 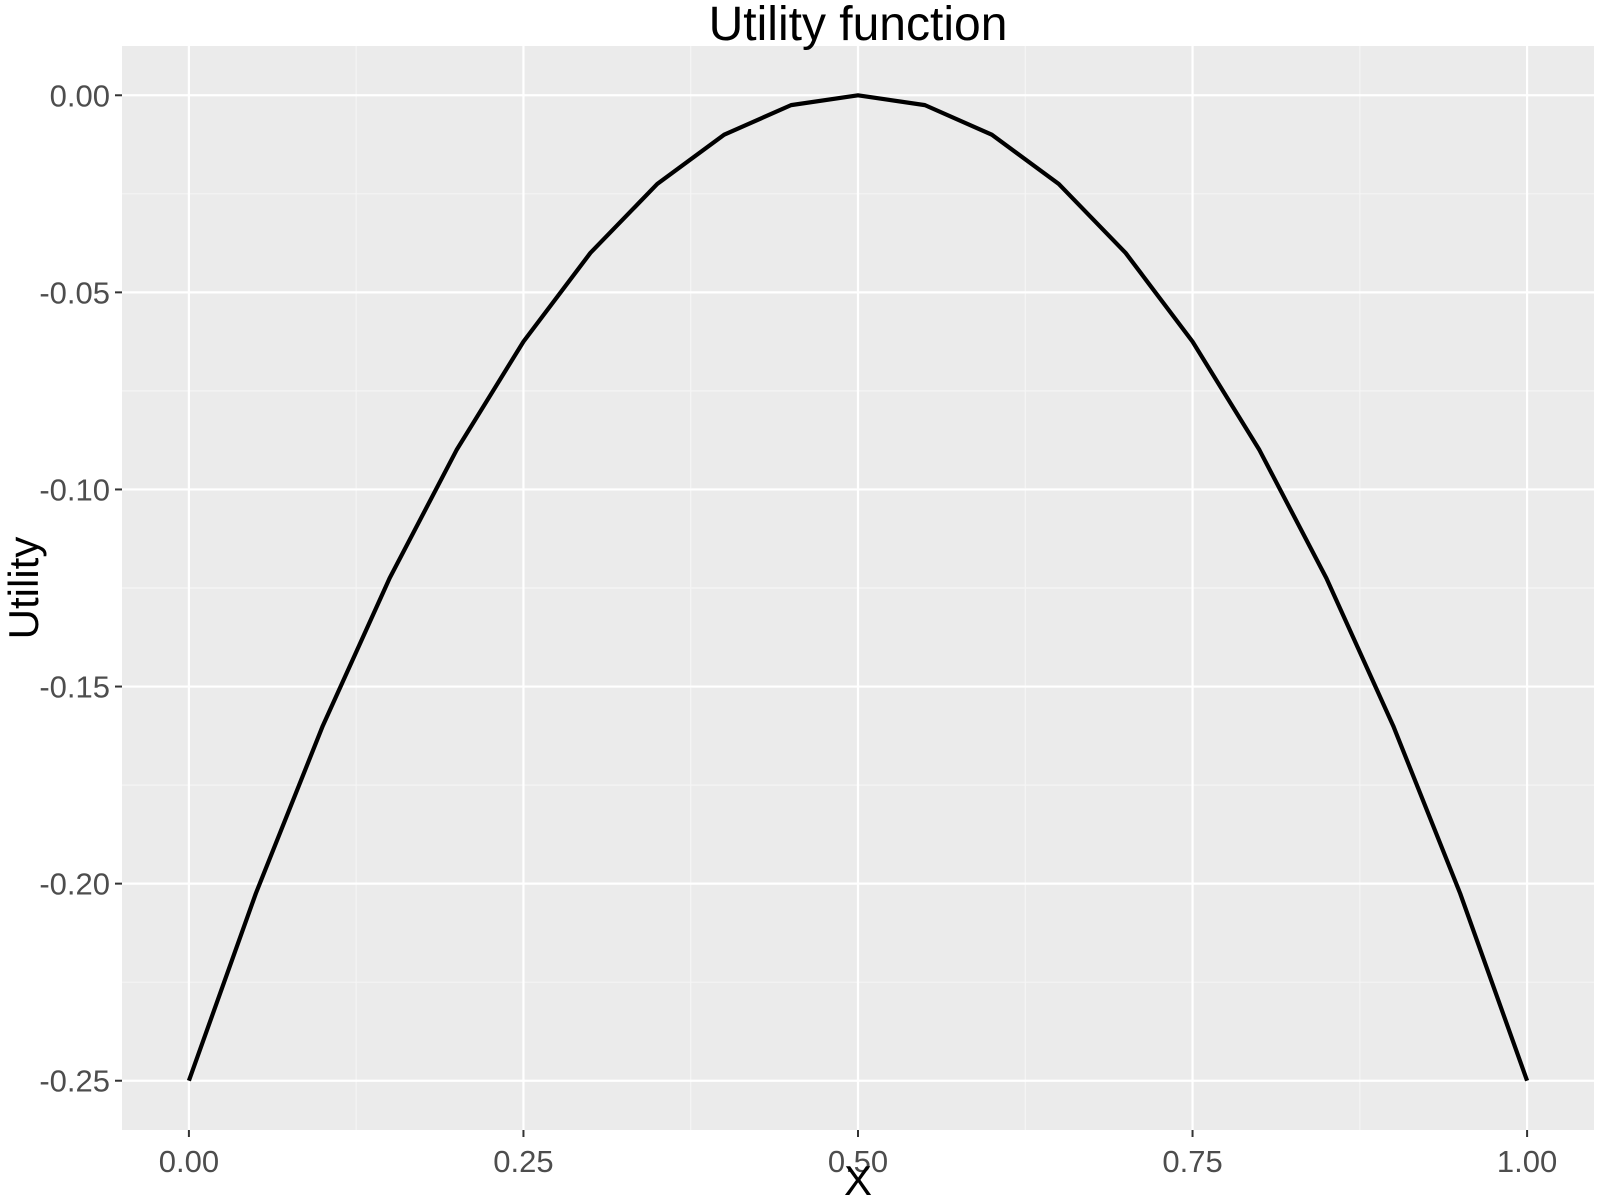 What do you see at coordinates (1527, 1161) in the screenshot?
I see `x-tick-label: 1.00` at bounding box center [1527, 1161].